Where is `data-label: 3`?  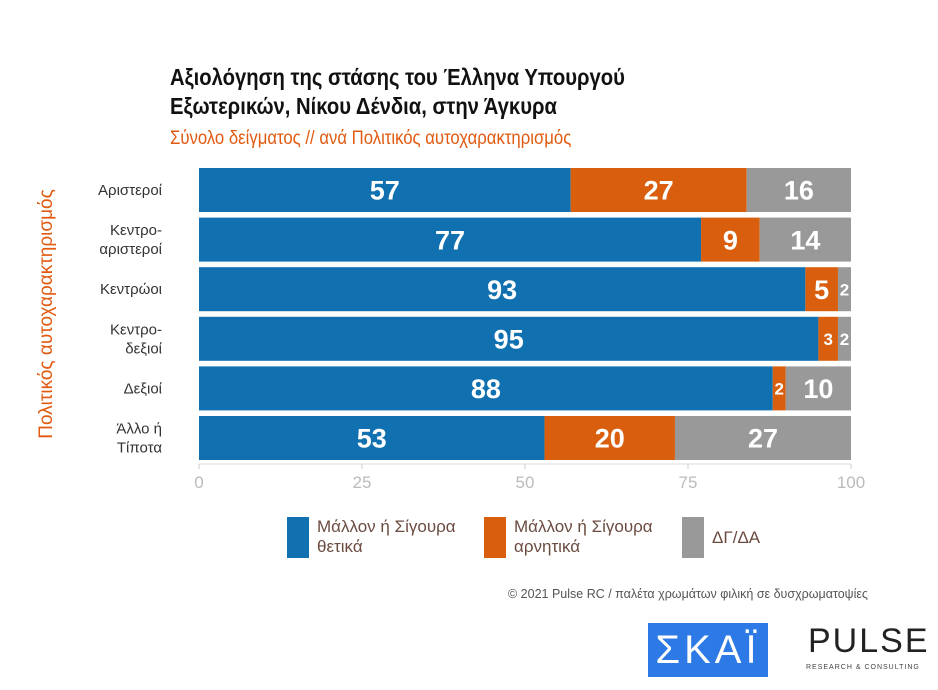
data-label: 3 is located at coordinates (827, 339).